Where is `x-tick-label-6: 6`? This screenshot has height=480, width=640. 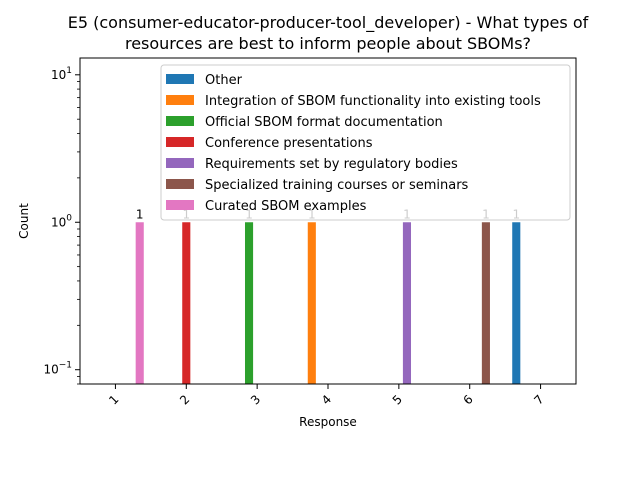
x-tick-label-6: 6 is located at coordinates (468, 399).